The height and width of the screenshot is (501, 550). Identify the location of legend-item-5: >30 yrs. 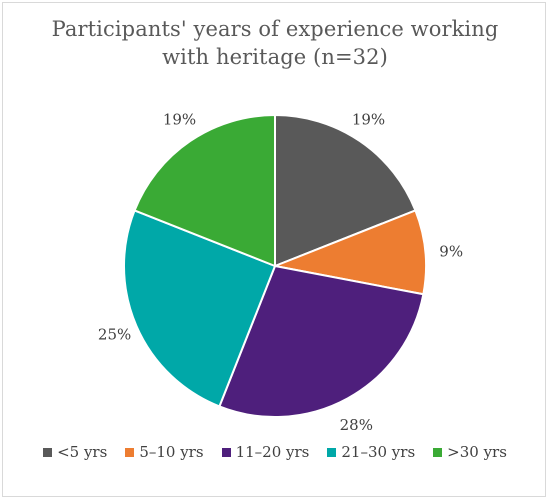
(470, 452).